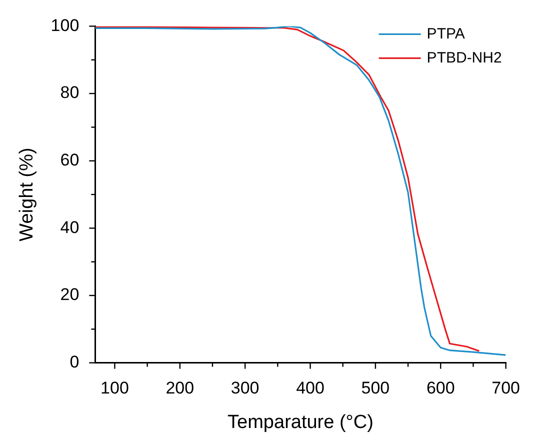  What do you see at coordinates (301, 422) in the screenshot?
I see `x-axis-title: Temparature (°C)` at bounding box center [301, 422].